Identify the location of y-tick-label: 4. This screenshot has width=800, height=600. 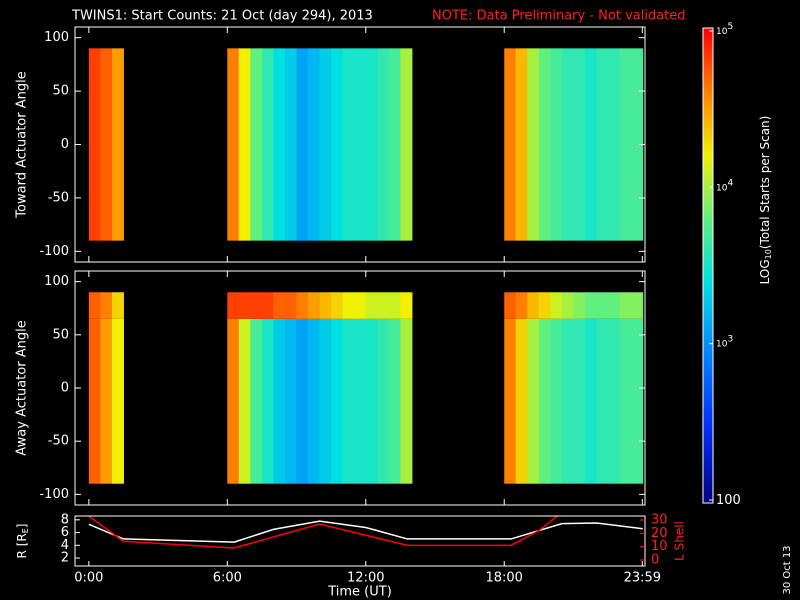
(65, 545).